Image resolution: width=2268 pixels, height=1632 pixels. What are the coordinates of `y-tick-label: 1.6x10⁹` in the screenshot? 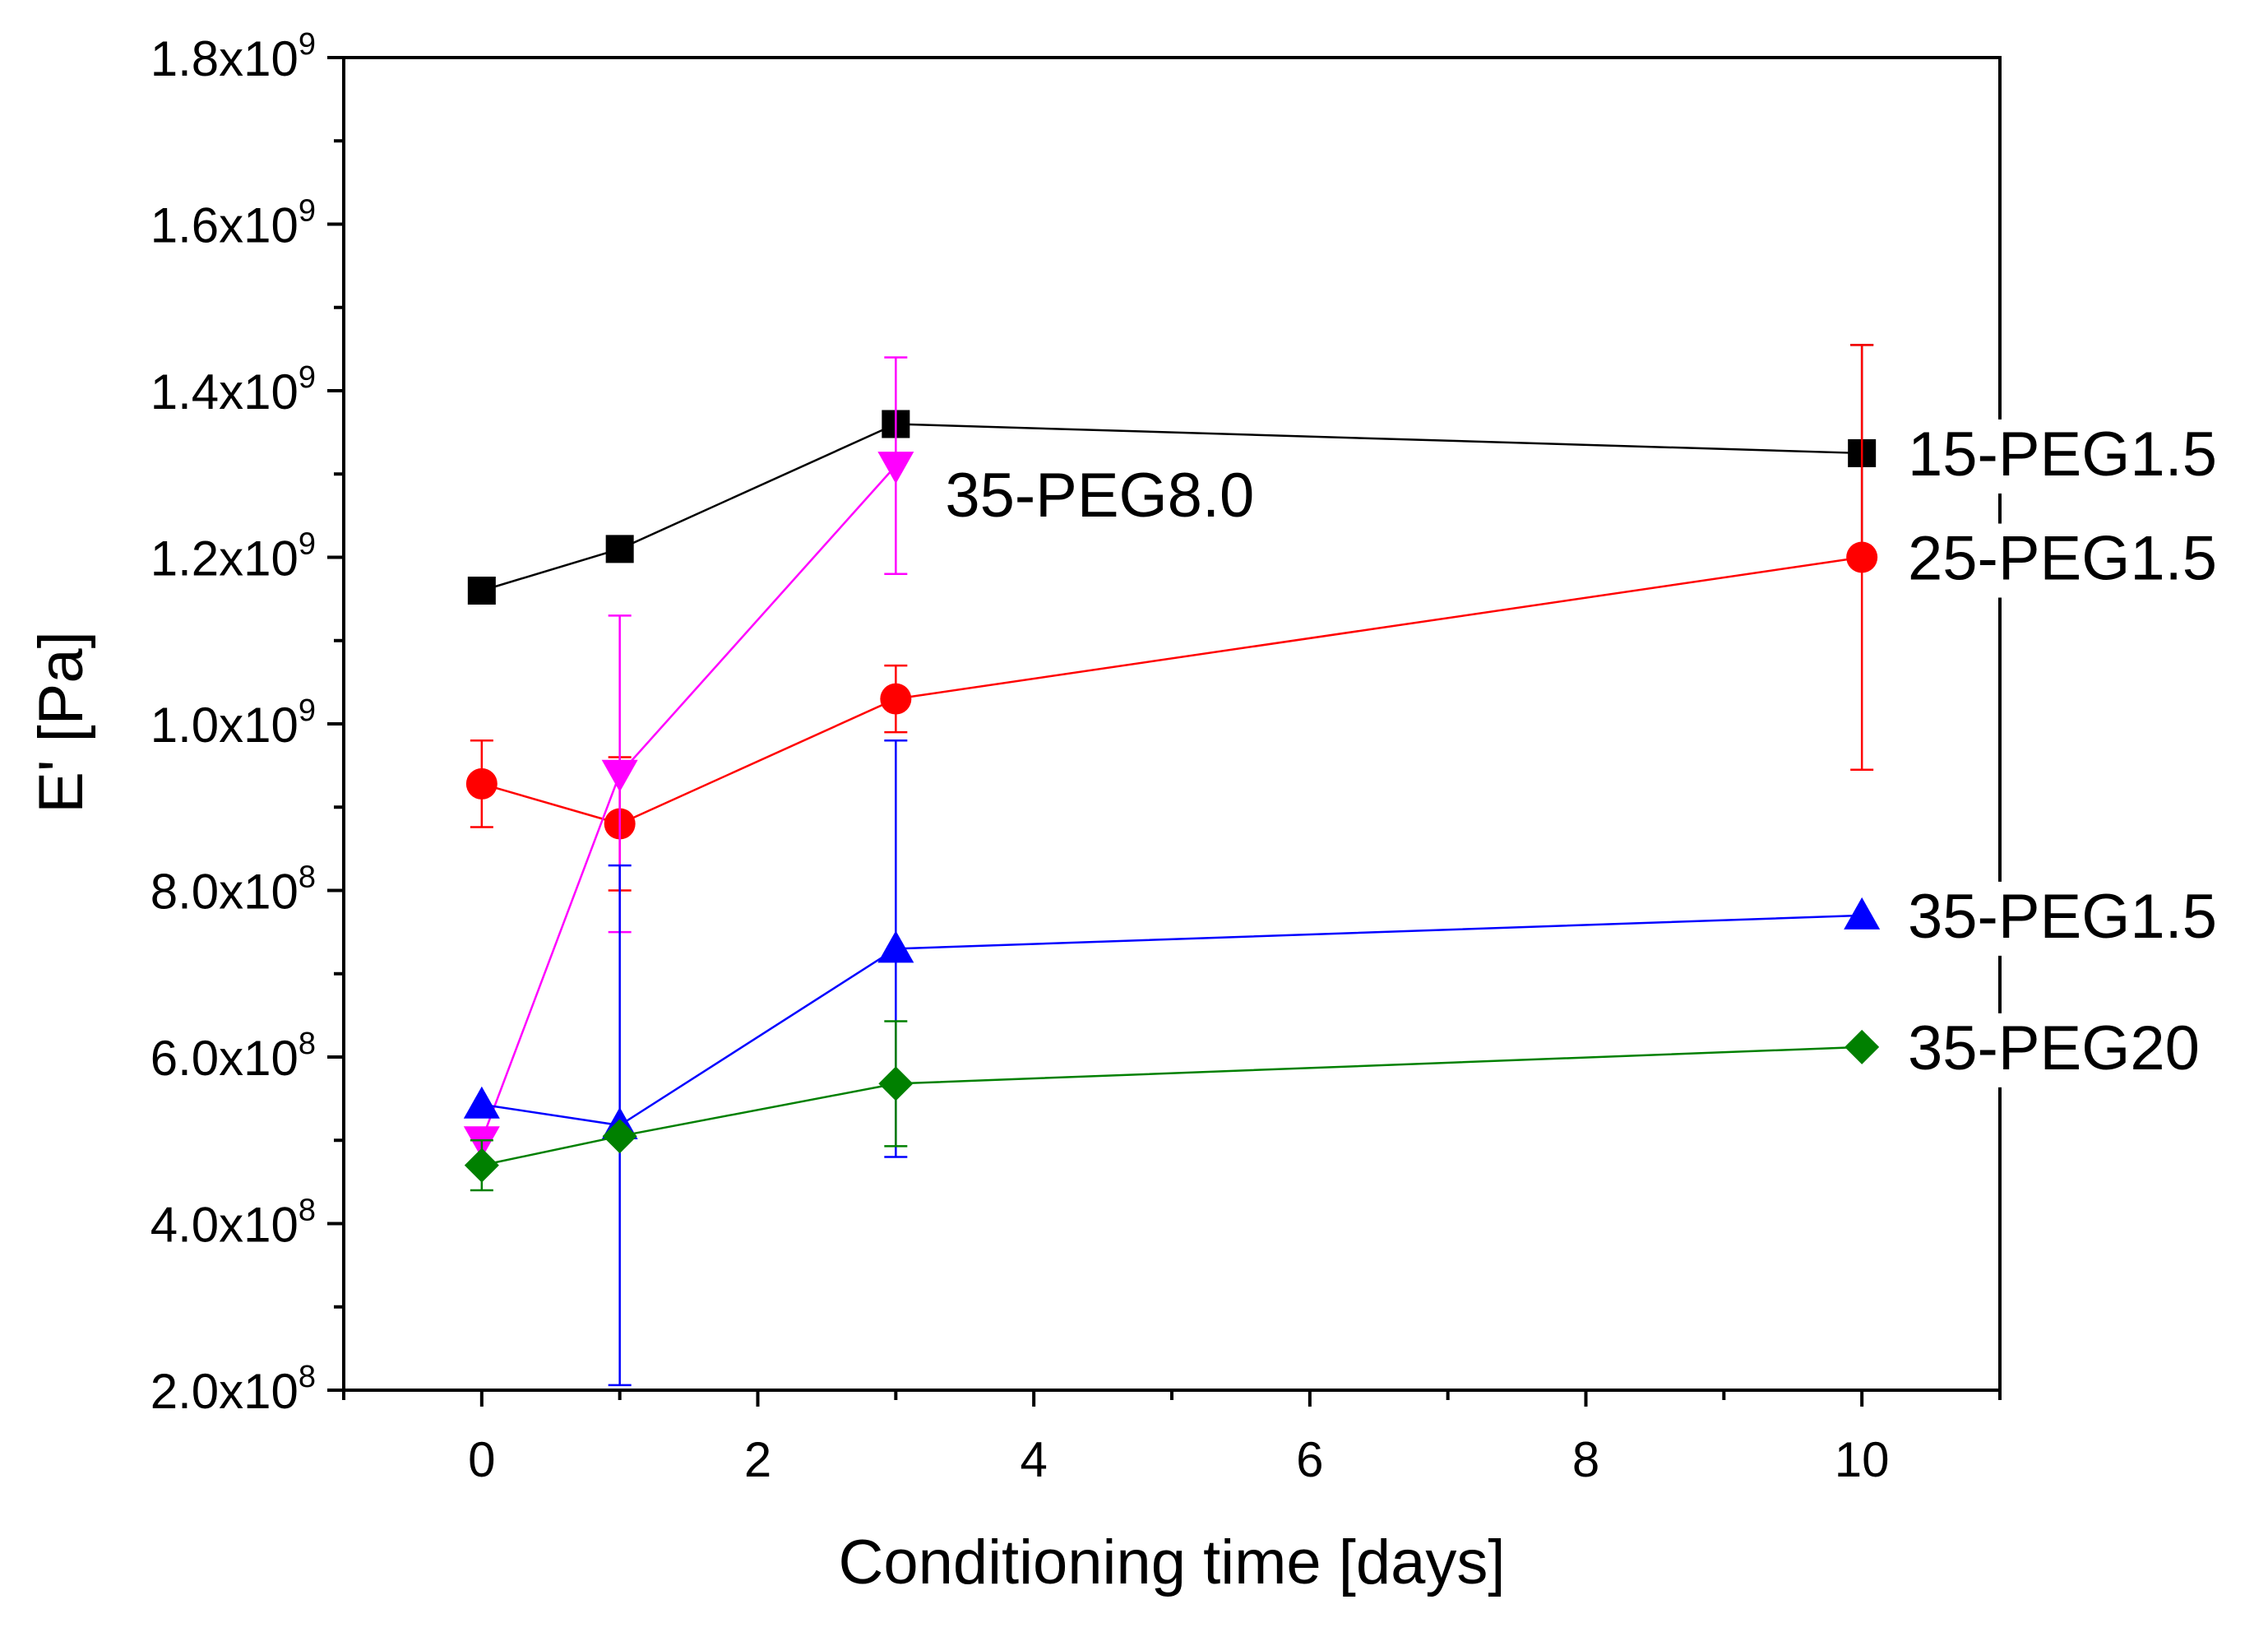 It's located at (233, 223).